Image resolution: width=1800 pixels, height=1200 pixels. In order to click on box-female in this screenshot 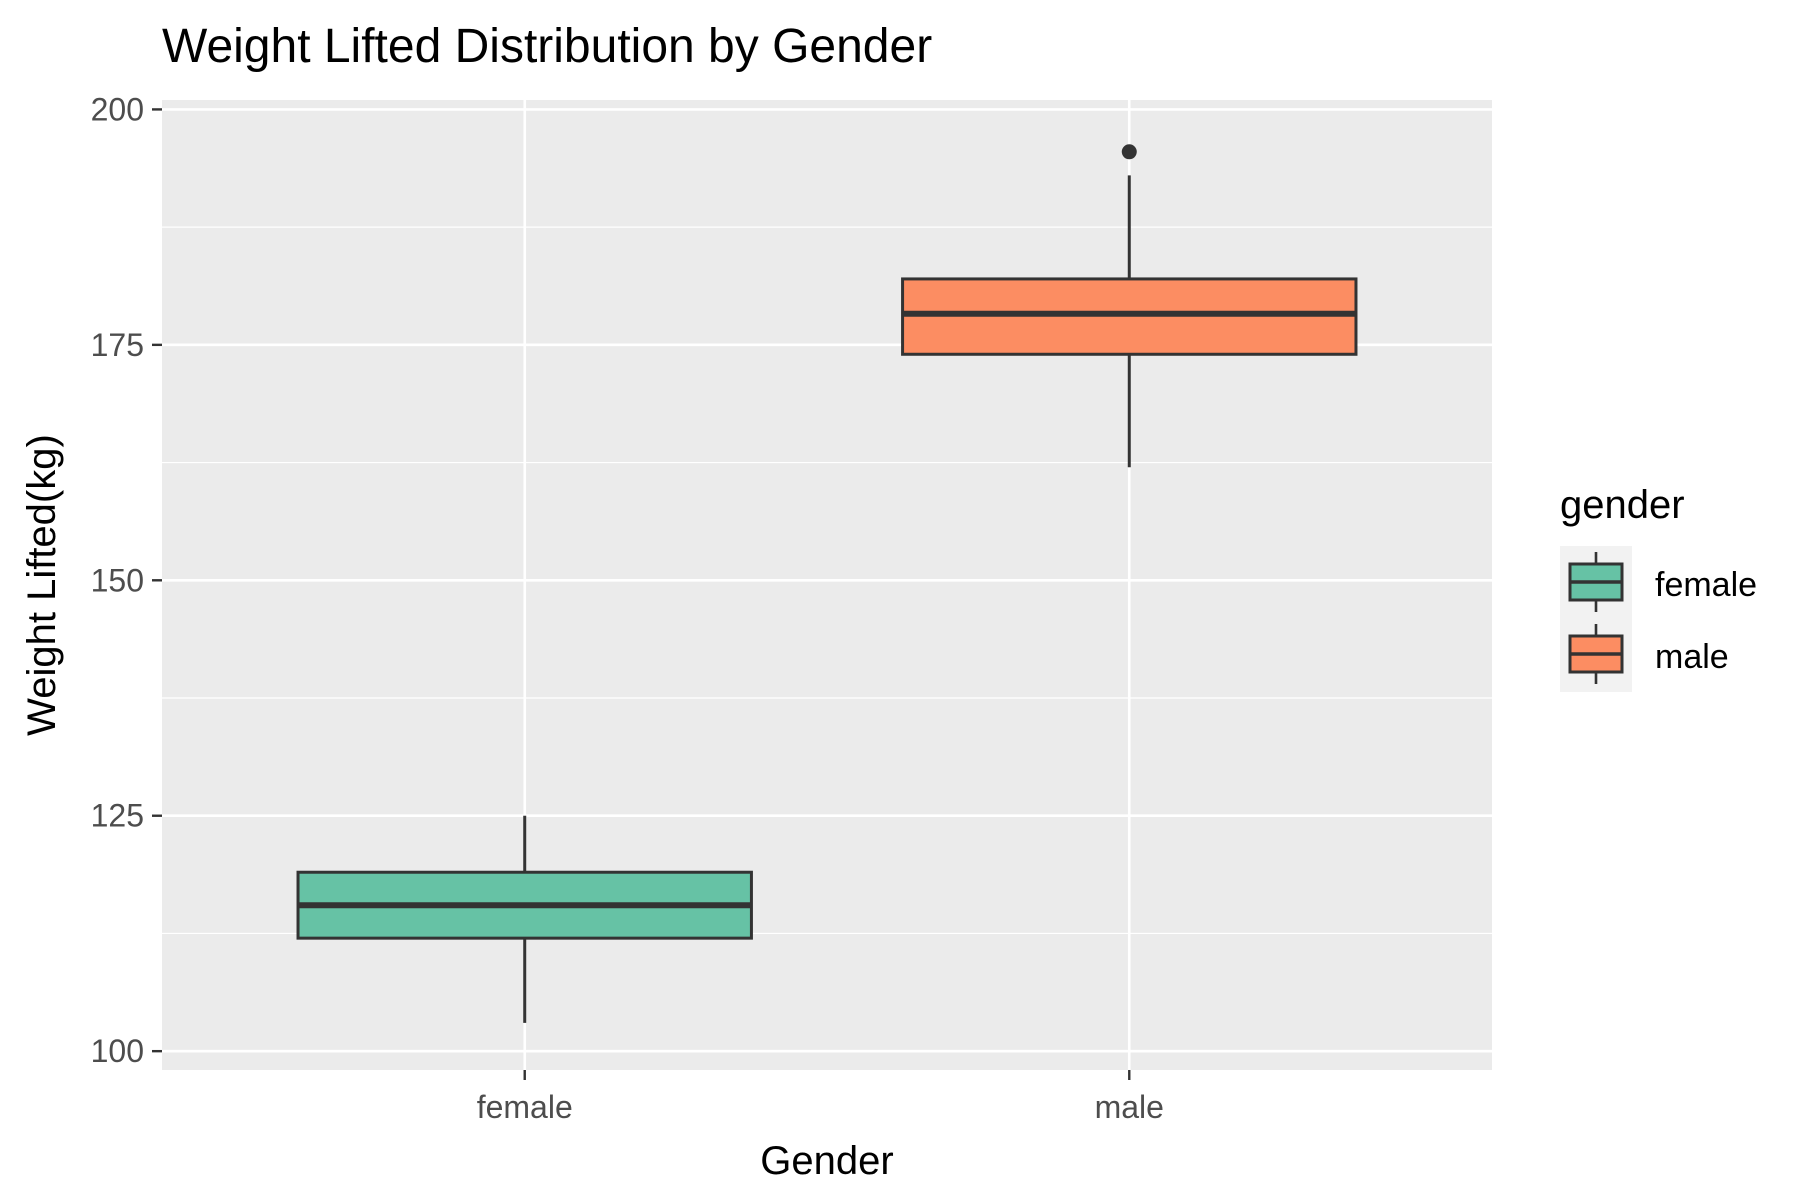, I will do `click(524, 919)`.